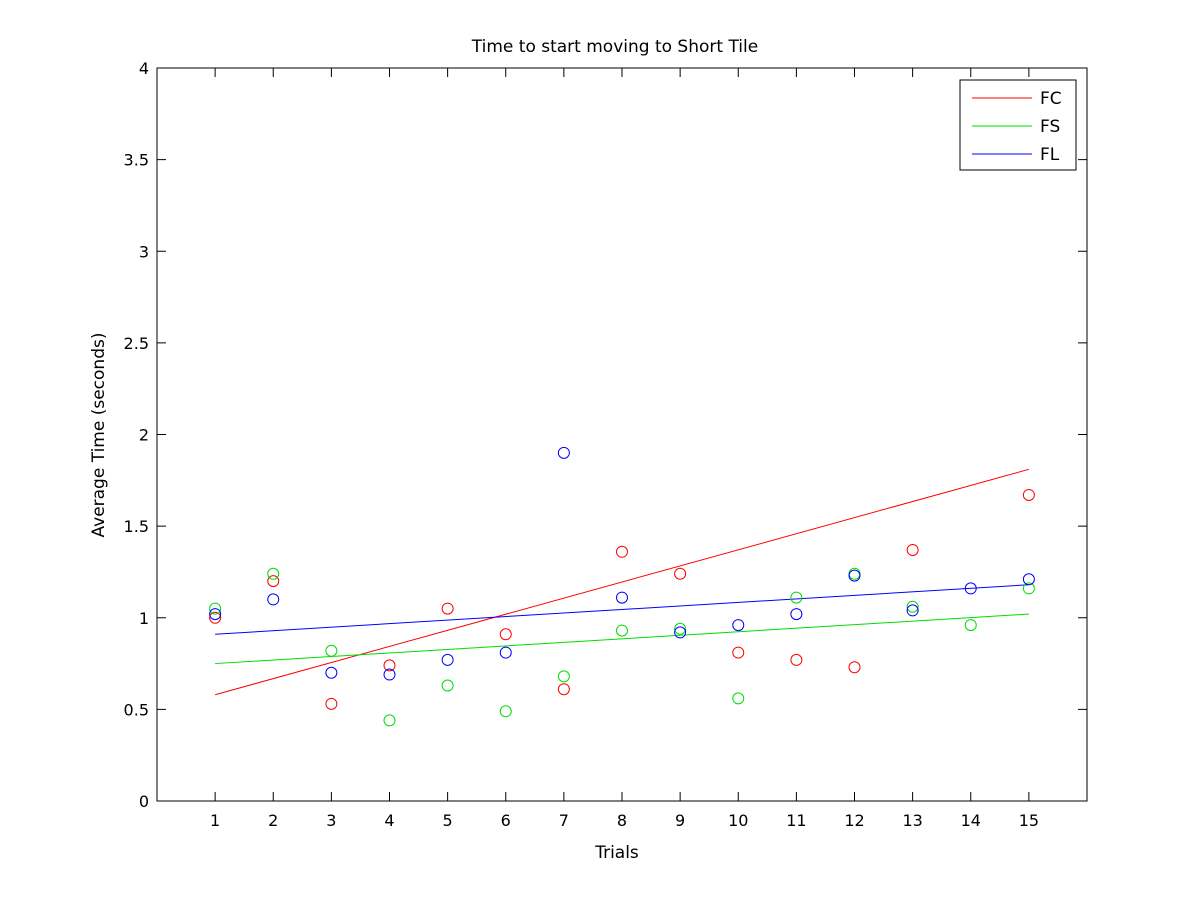 This screenshot has height=900, width=1201. Describe the element at coordinates (448, 820) in the screenshot. I see `x-tick-label: 5` at that location.